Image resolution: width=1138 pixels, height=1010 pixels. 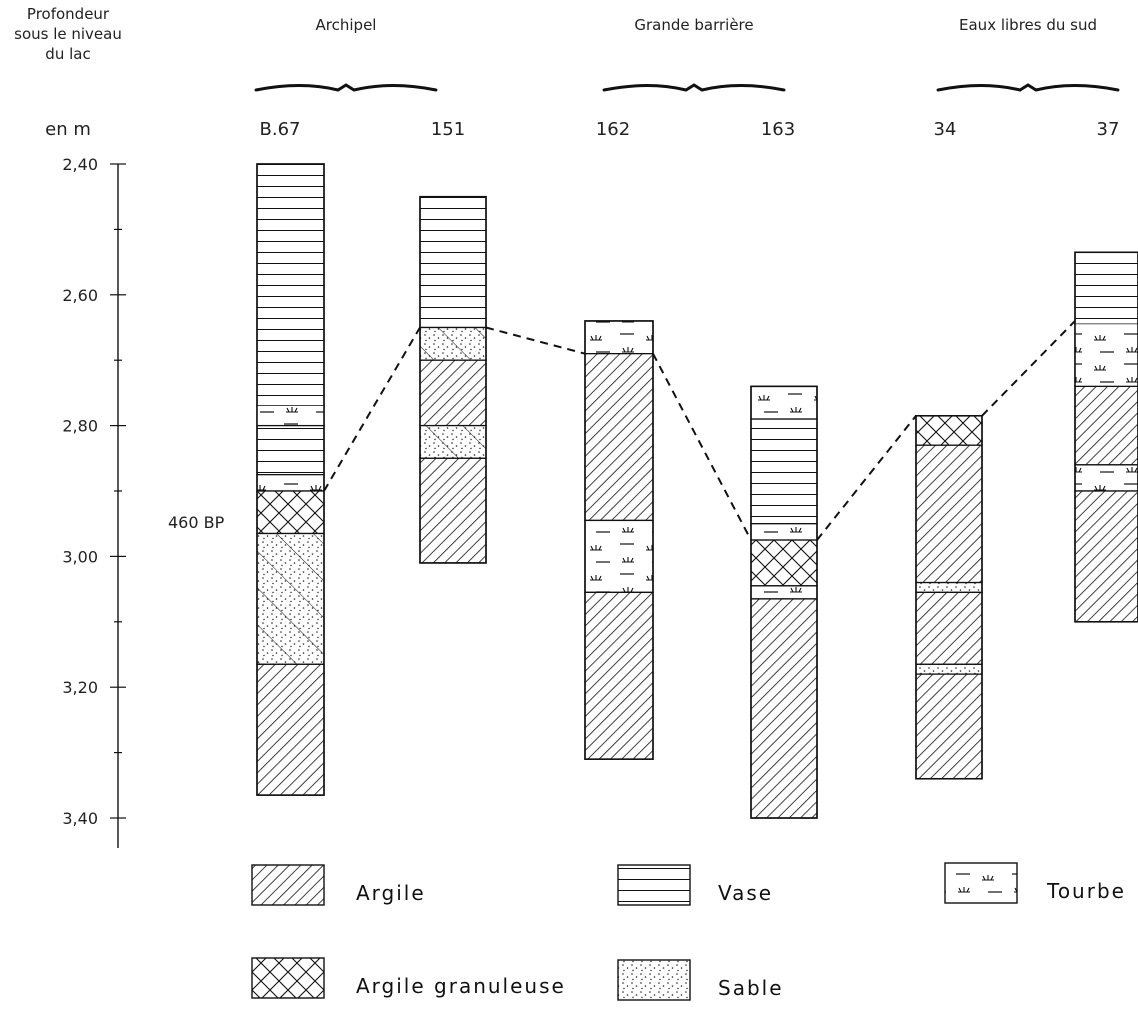 What do you see at coordinates (80, 164) in the screenshot?
I see `axis-tick-label: 2,40` at bounding box center [80, 164].